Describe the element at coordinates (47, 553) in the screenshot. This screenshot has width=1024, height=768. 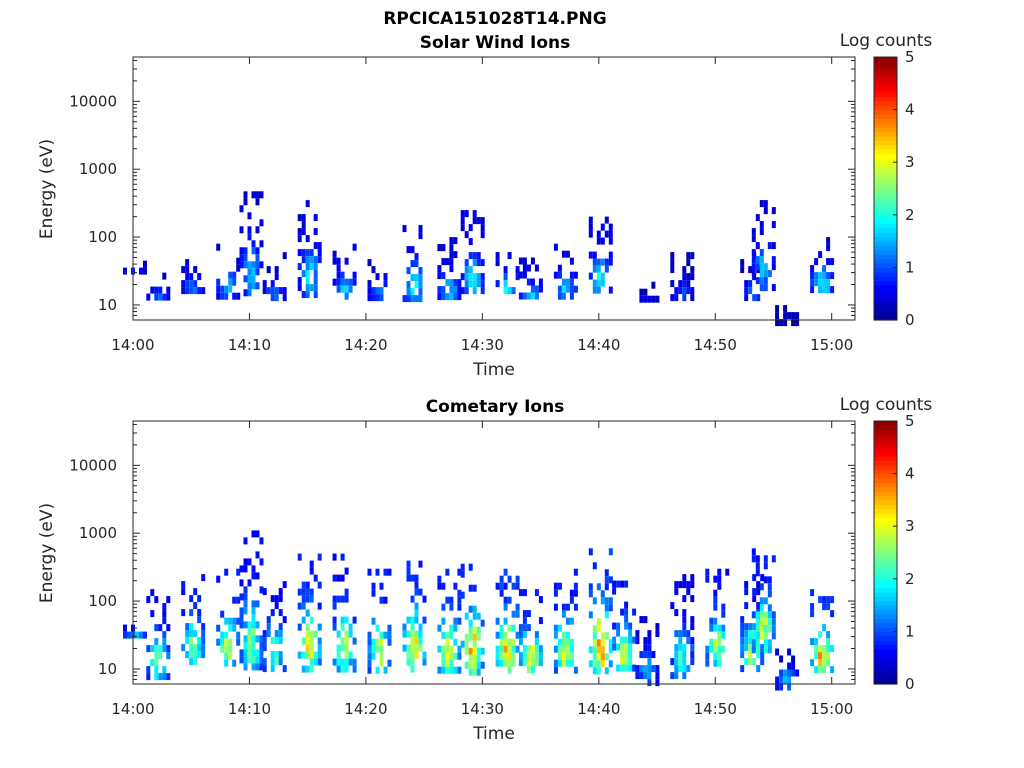
I see `y-axis-label-cometary: Energy (eV)` at that location.